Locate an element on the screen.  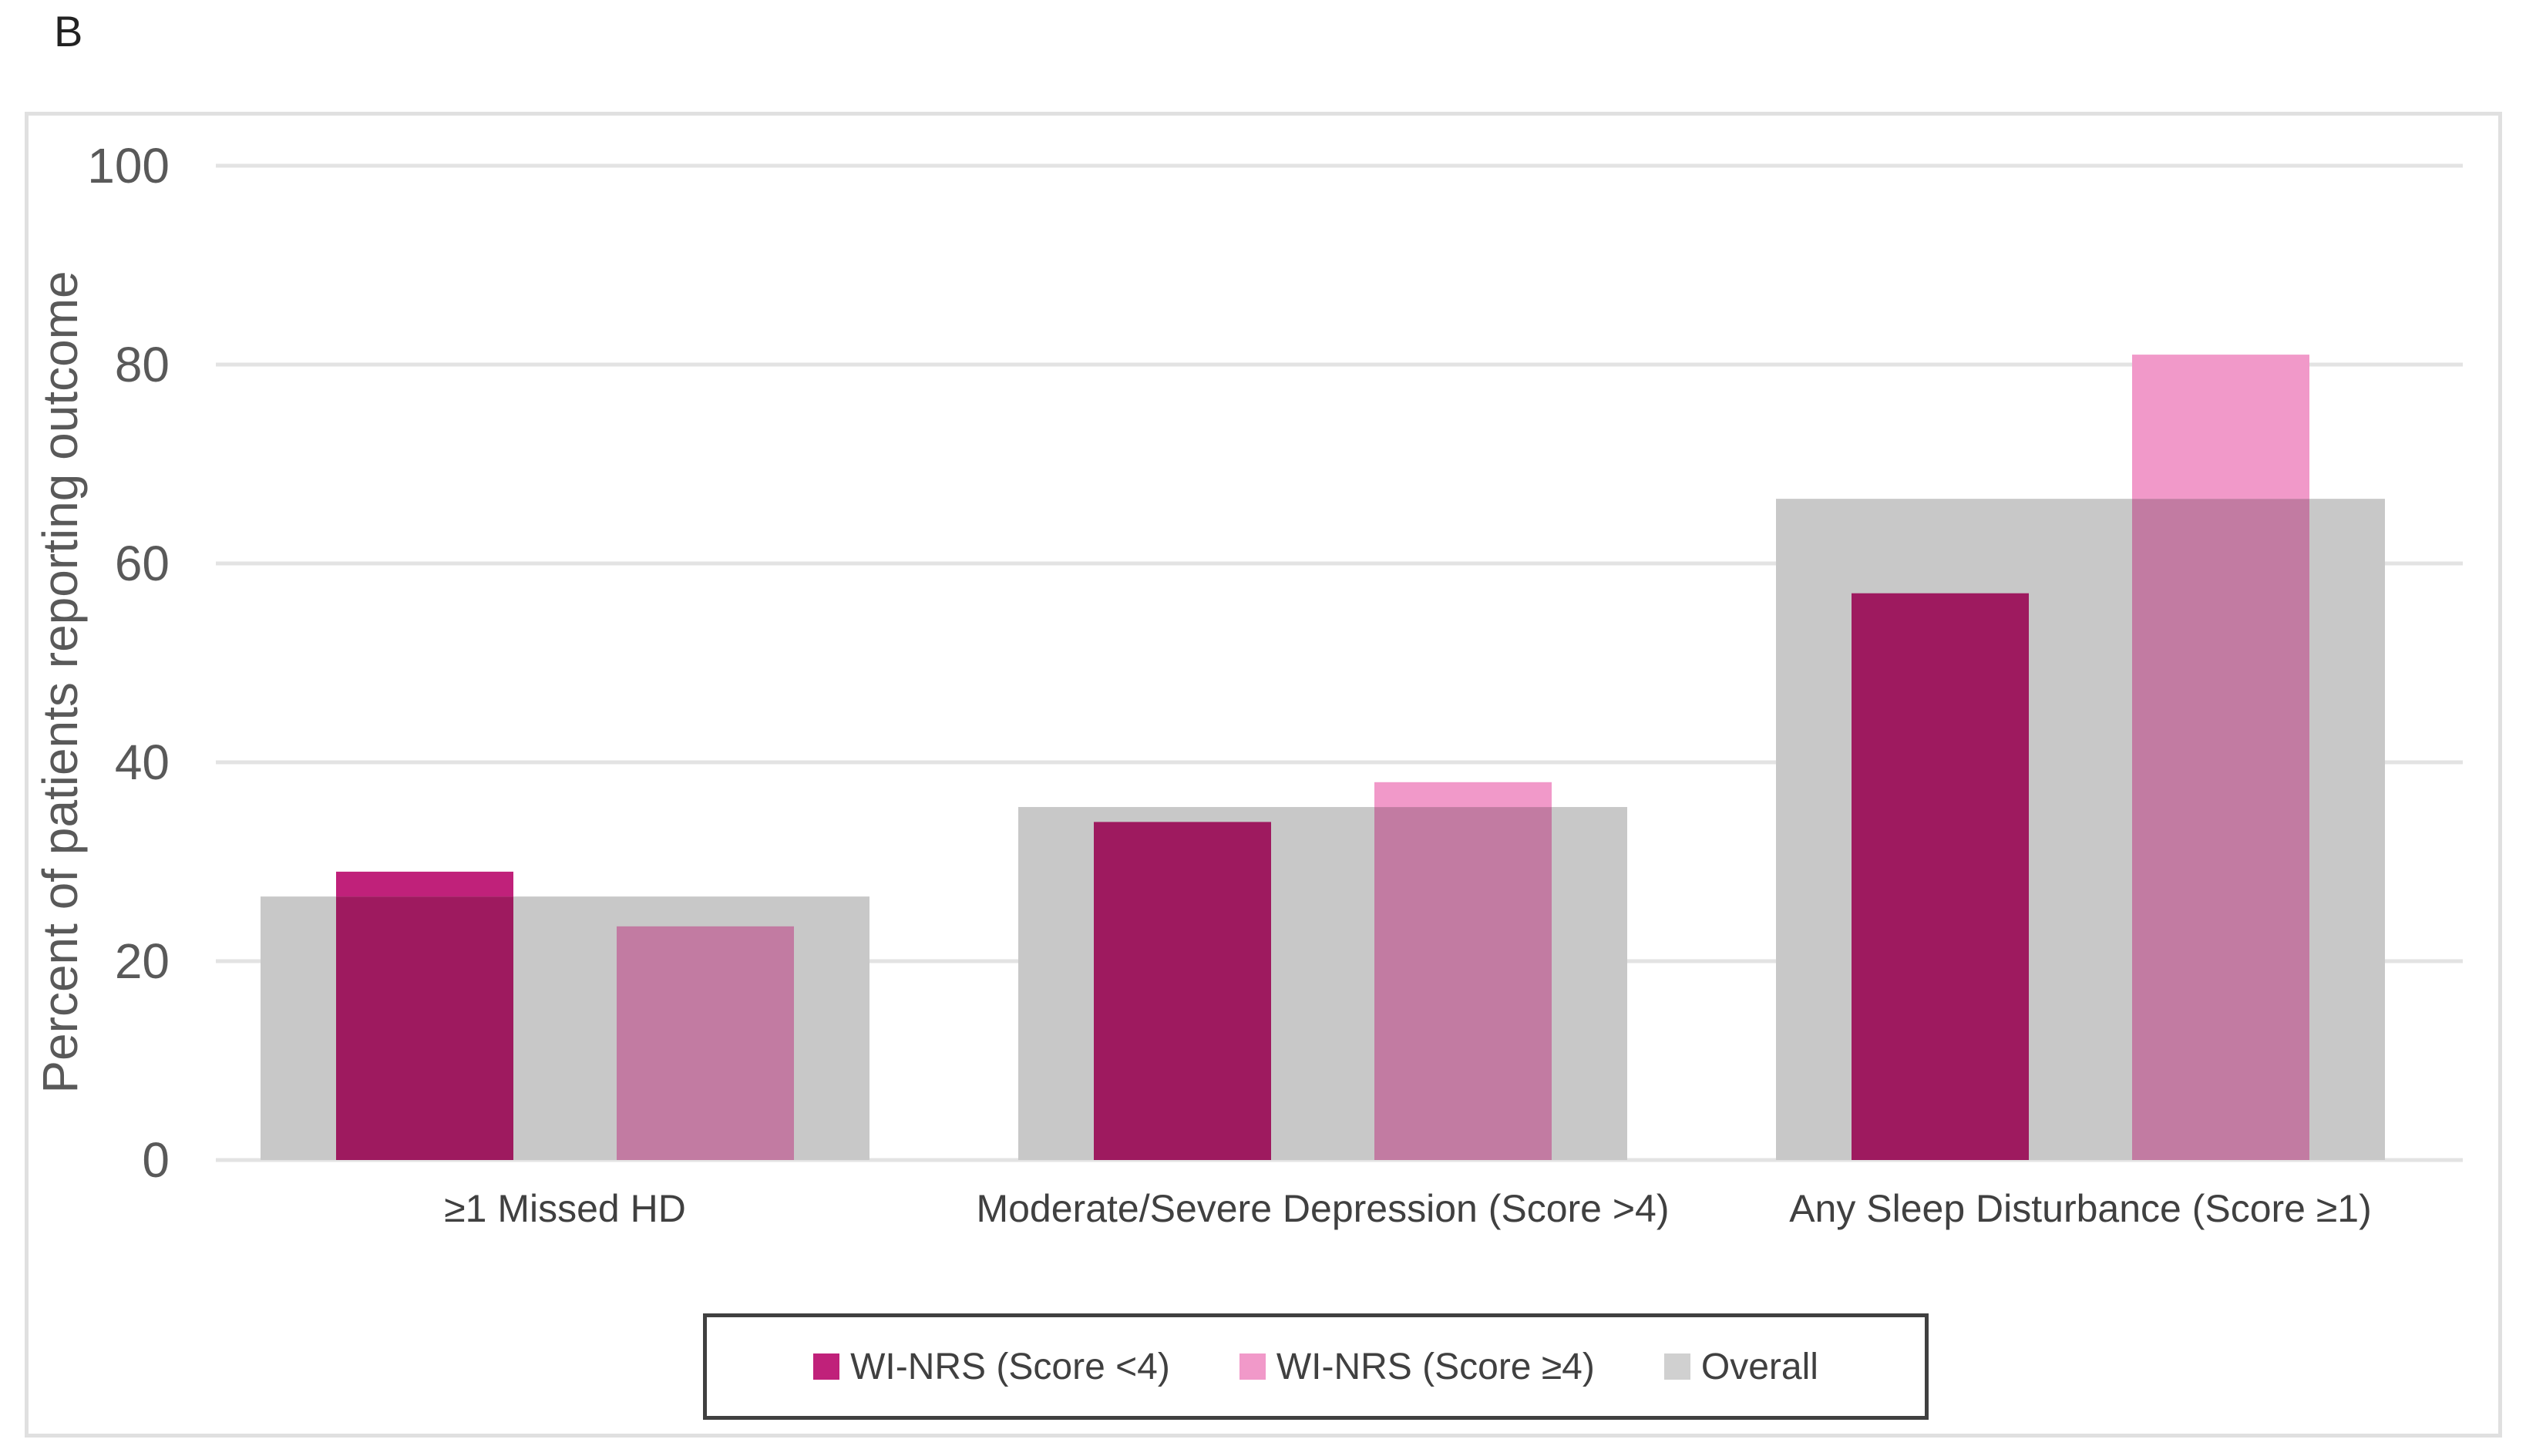
legend-swatch-overall is located at coordinates (1676, 1366).